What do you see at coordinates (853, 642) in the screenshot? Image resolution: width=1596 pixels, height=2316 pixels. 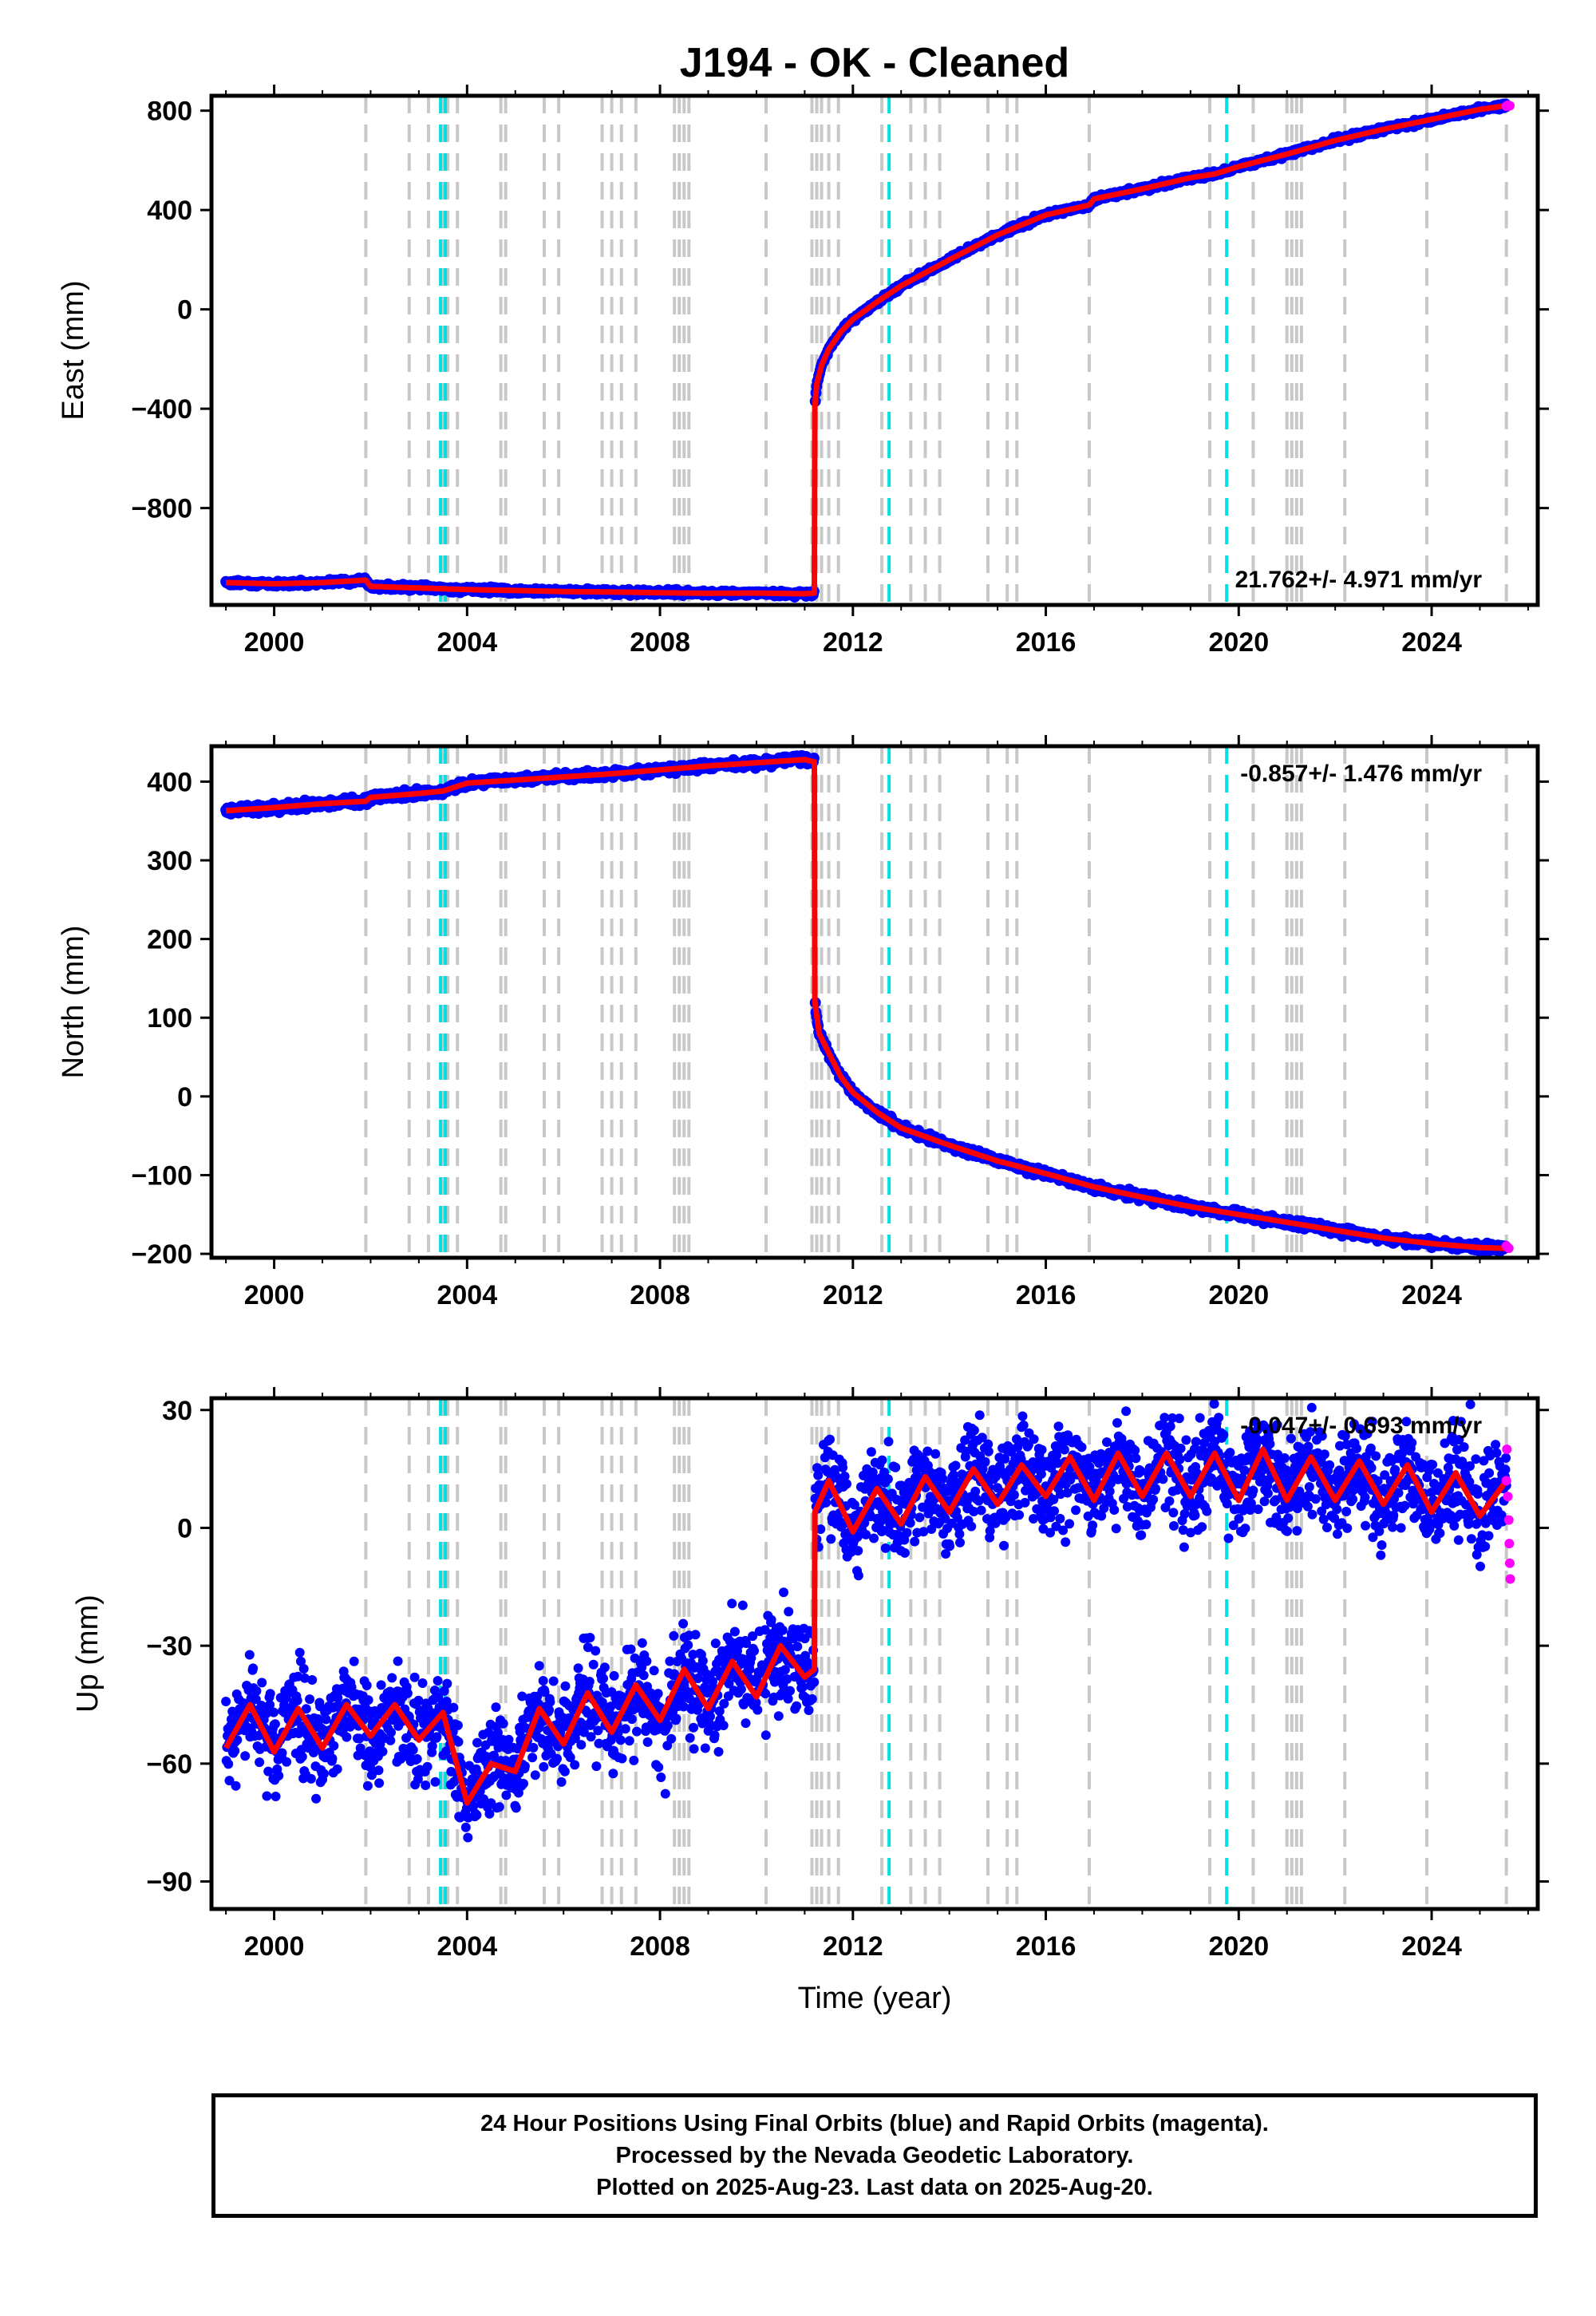 I see `x-tick-label: 2012` at bounding box center [853, 642].